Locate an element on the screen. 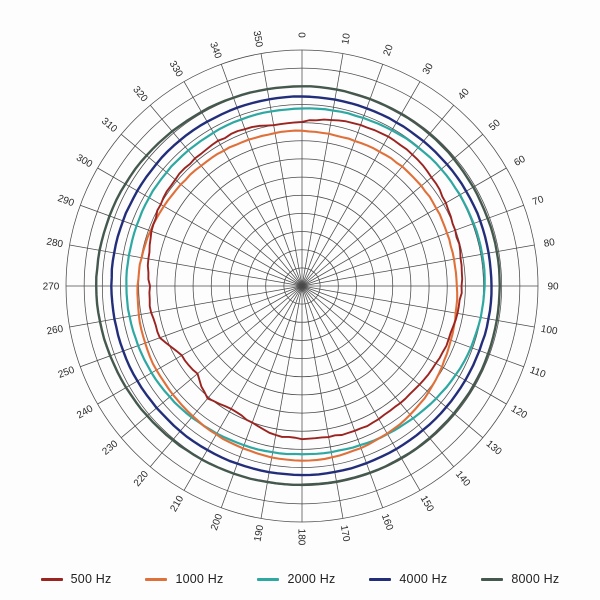 This screenshot has width=600, height=600. angle-label: 10 is located at coordinates (346, 38).